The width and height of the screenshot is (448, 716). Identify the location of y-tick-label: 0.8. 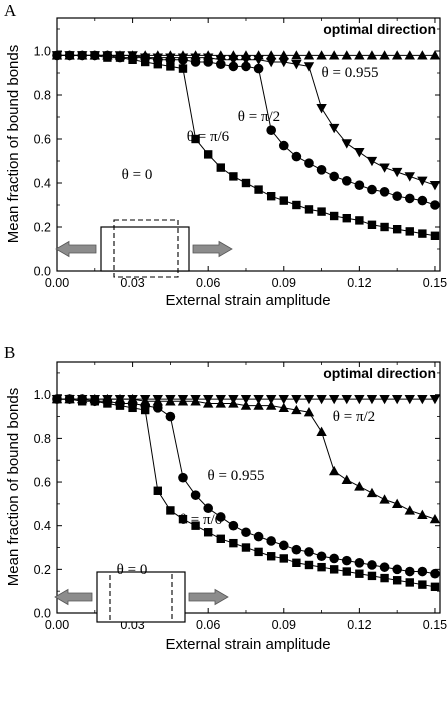
(42, 439).